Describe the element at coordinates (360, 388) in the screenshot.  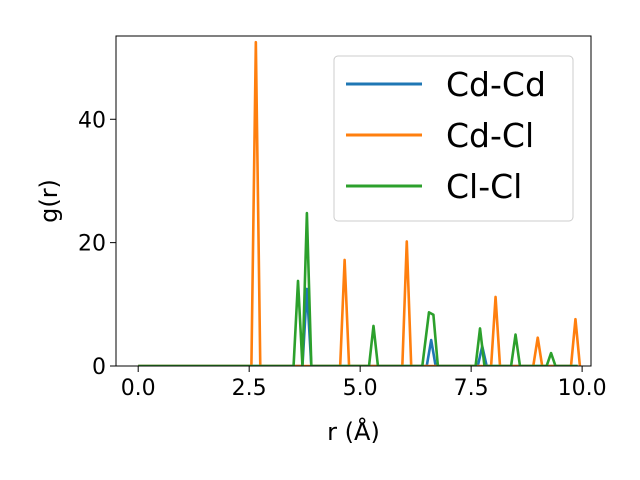
I see `x-tick-label: 5.0` at that location.